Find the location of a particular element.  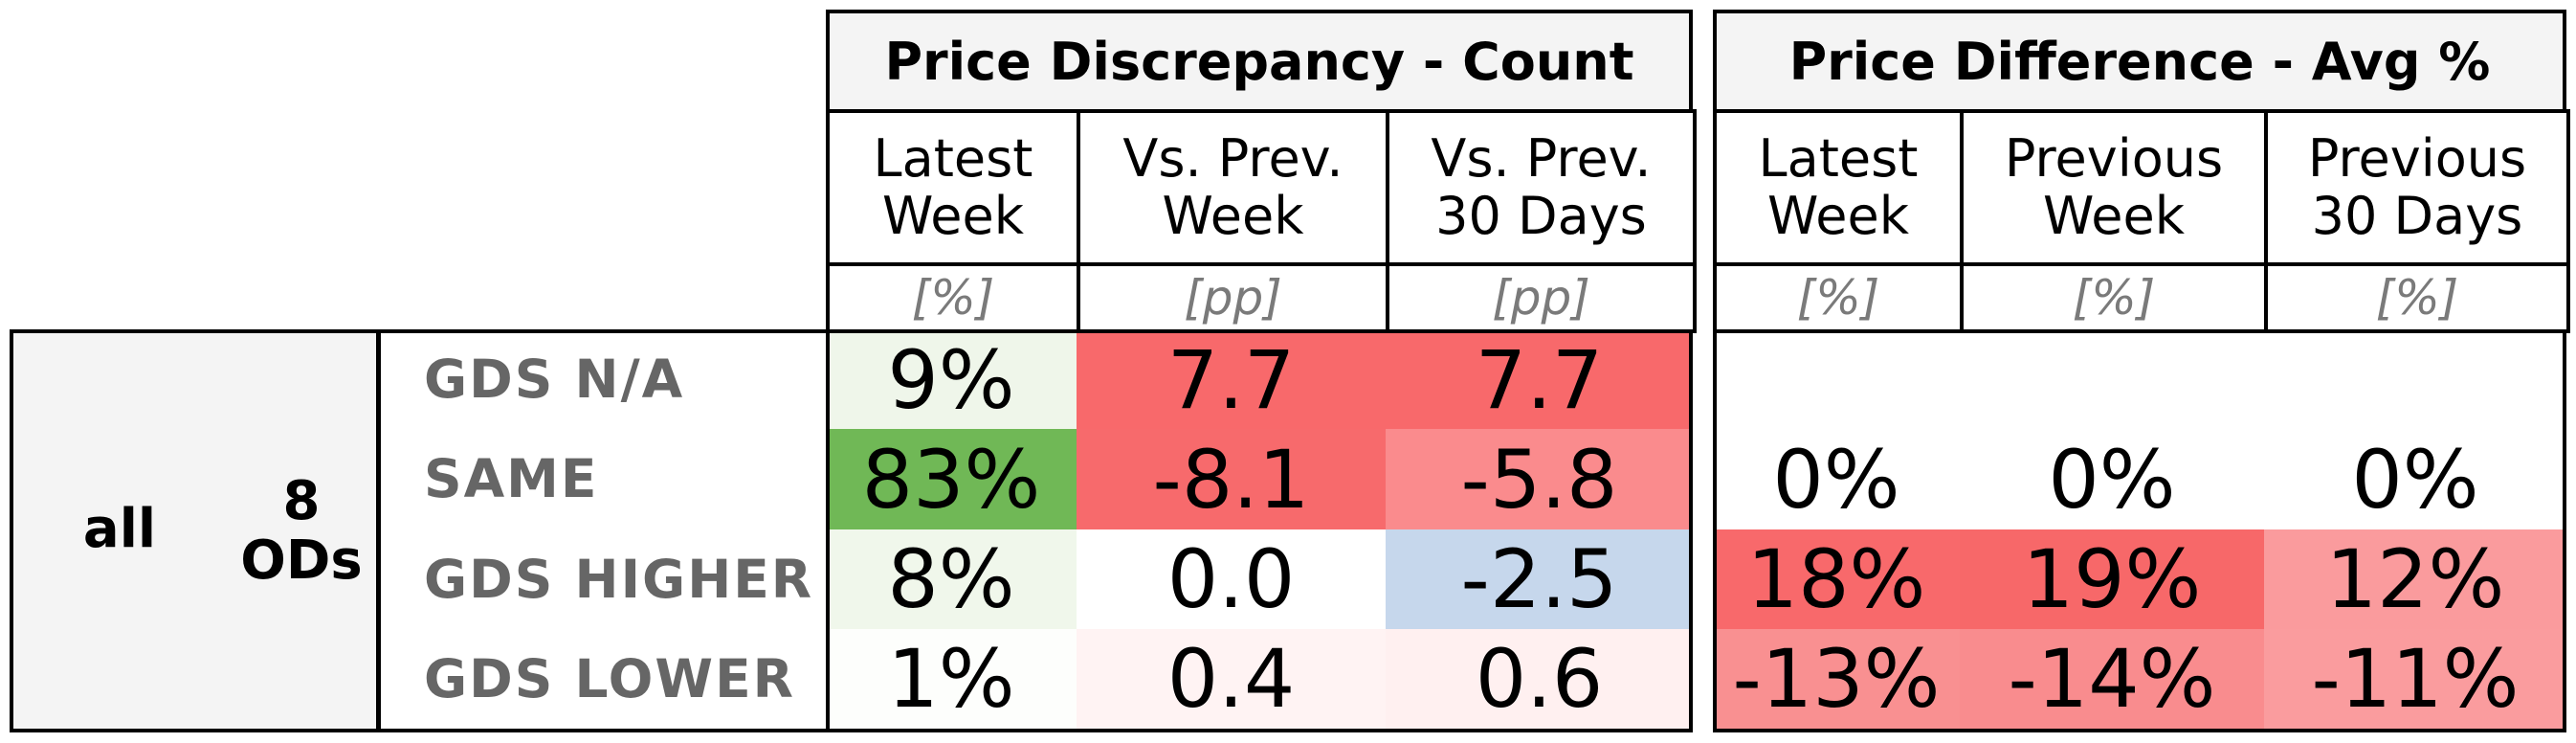

group-title-difference: Price Difference - Avg % is located at coordinates (2139, 61).